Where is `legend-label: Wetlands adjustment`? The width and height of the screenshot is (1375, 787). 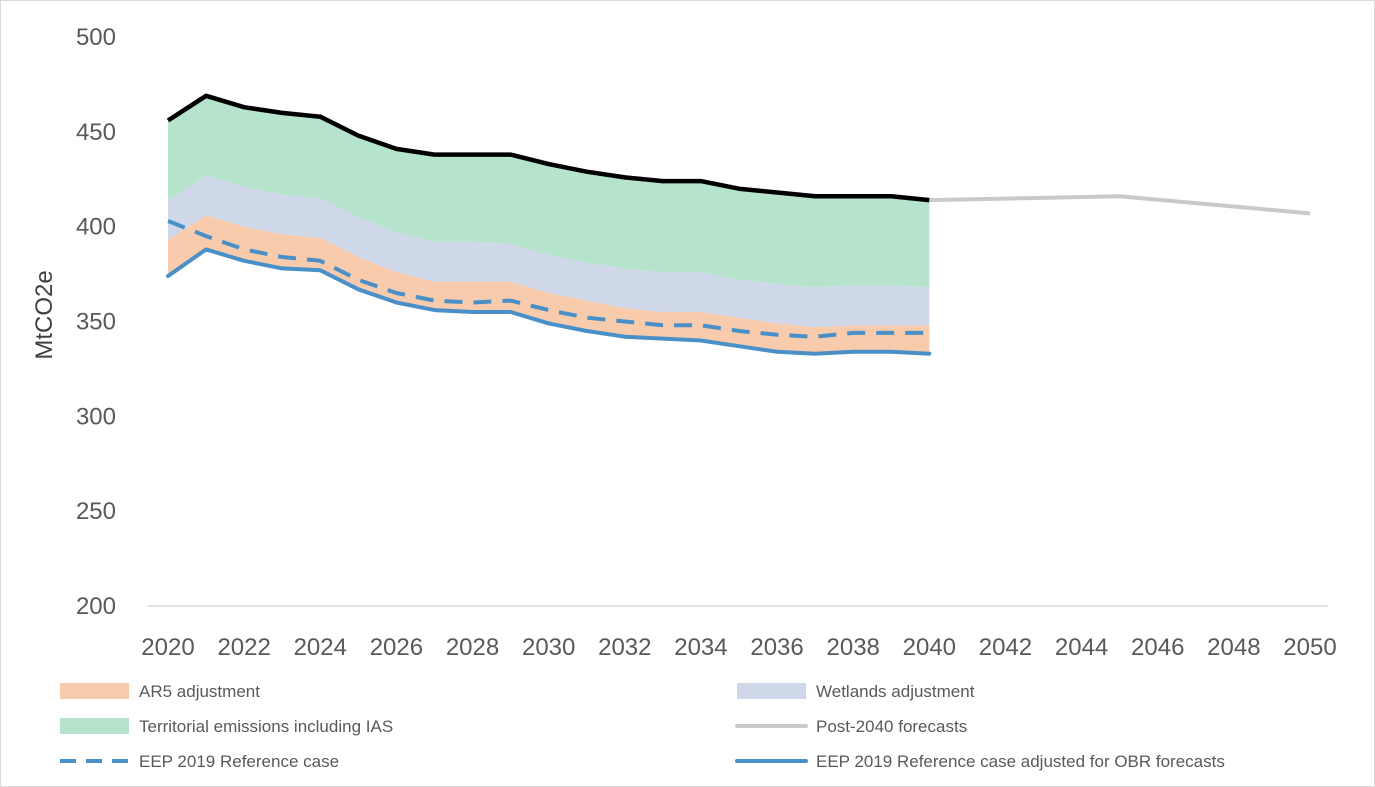 legend-label: Wetlands adjustment is located at coordinates (895, 691).